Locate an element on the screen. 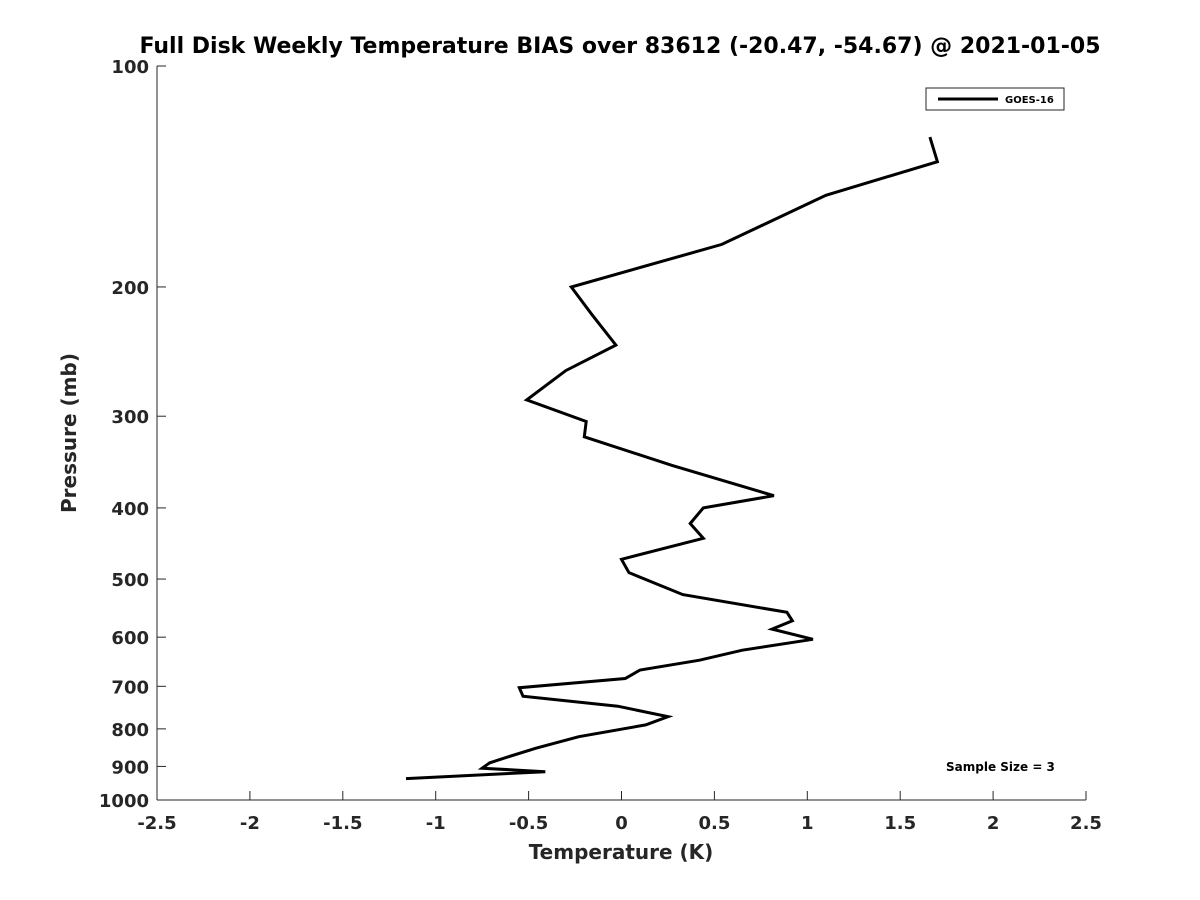 This screenshot has height=900, width=1200. x-tick-label: -2.5 is located at coordinates (156, 823).